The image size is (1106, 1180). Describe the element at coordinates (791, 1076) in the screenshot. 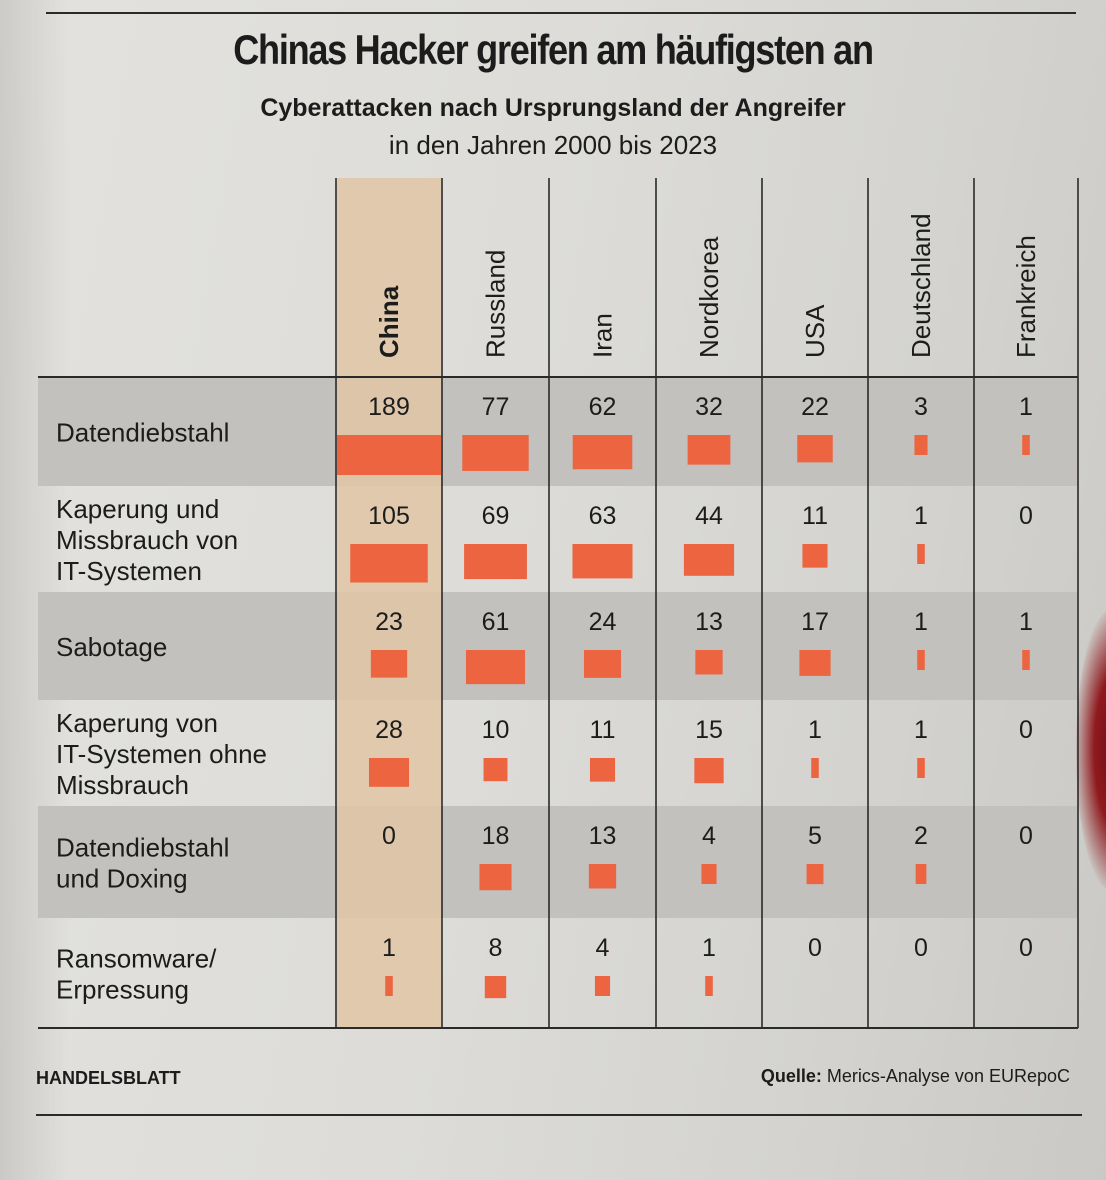

I see `source-label: Quelle:` at that location.